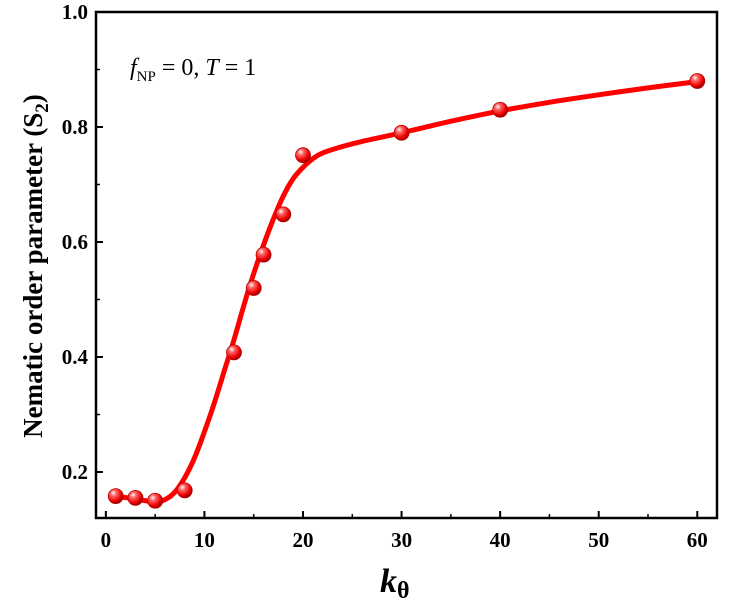 This screenshot has width=734, height=605. I want to click on annotation: fNP = 0, T = 1, so click(193, 70).